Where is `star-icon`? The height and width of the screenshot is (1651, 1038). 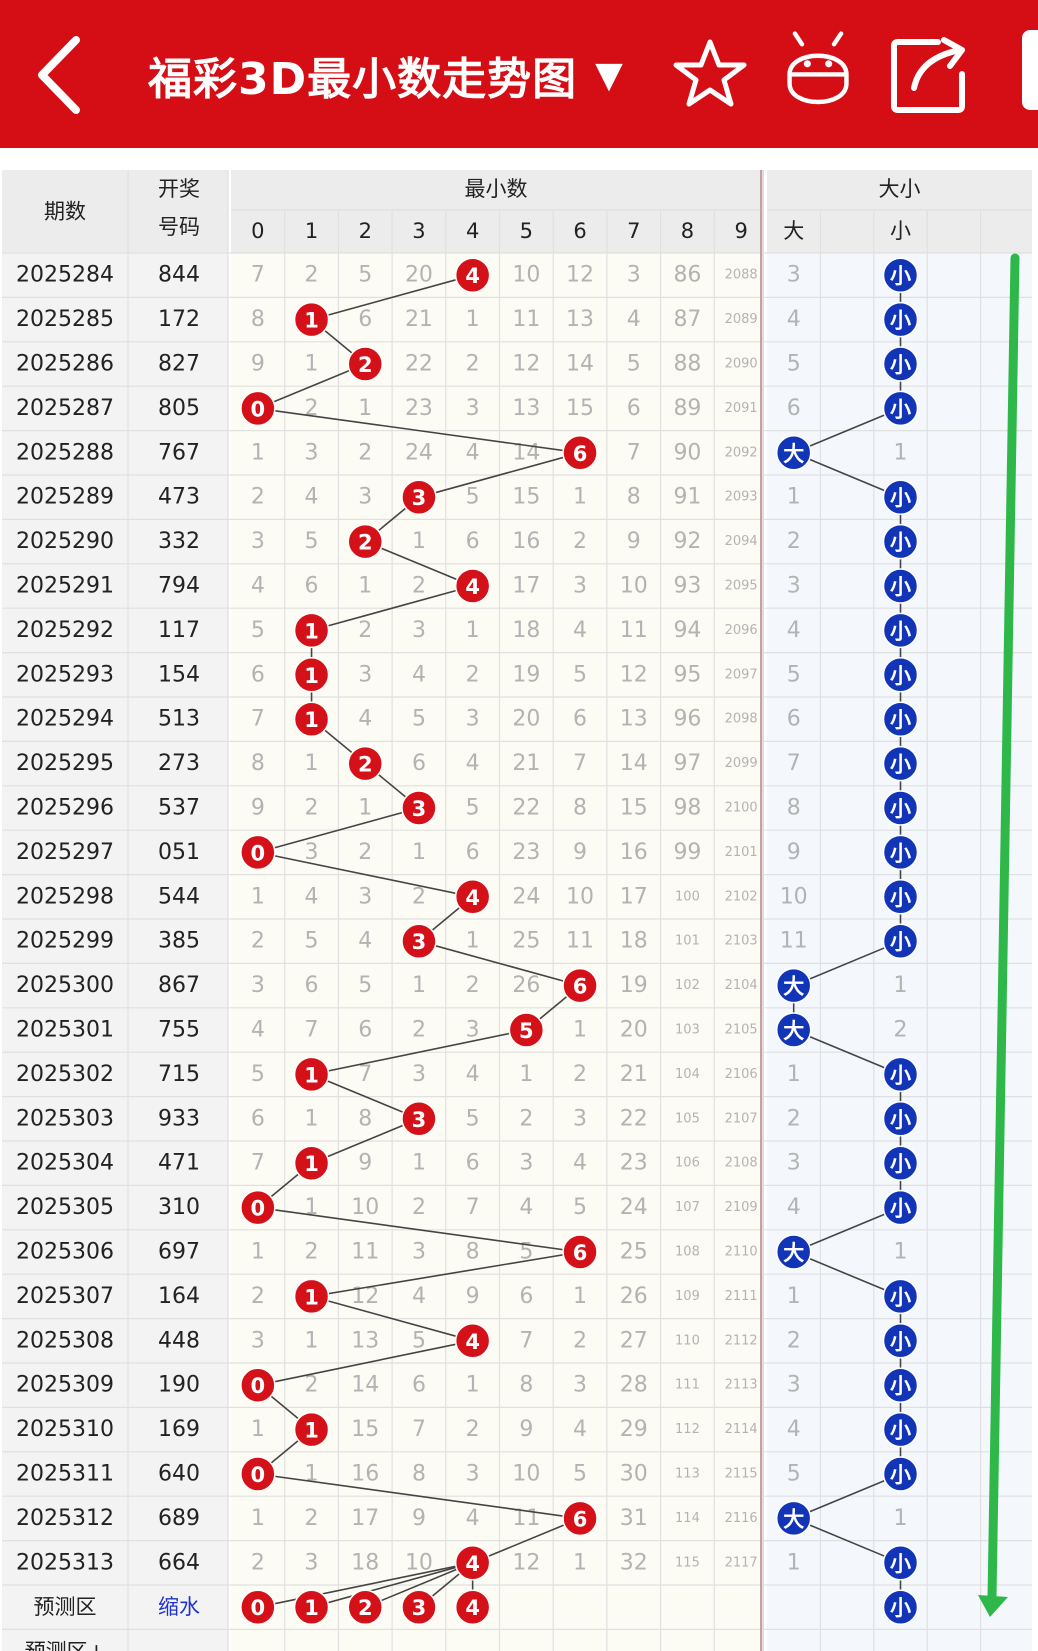 star-icon is located at coordinates (710, 74).